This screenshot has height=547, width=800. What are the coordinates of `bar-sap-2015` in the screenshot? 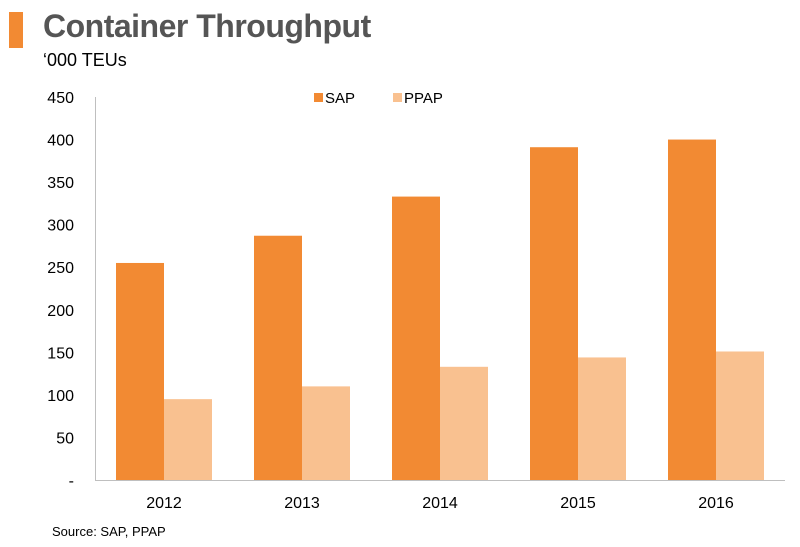 It's located at (554, 313).